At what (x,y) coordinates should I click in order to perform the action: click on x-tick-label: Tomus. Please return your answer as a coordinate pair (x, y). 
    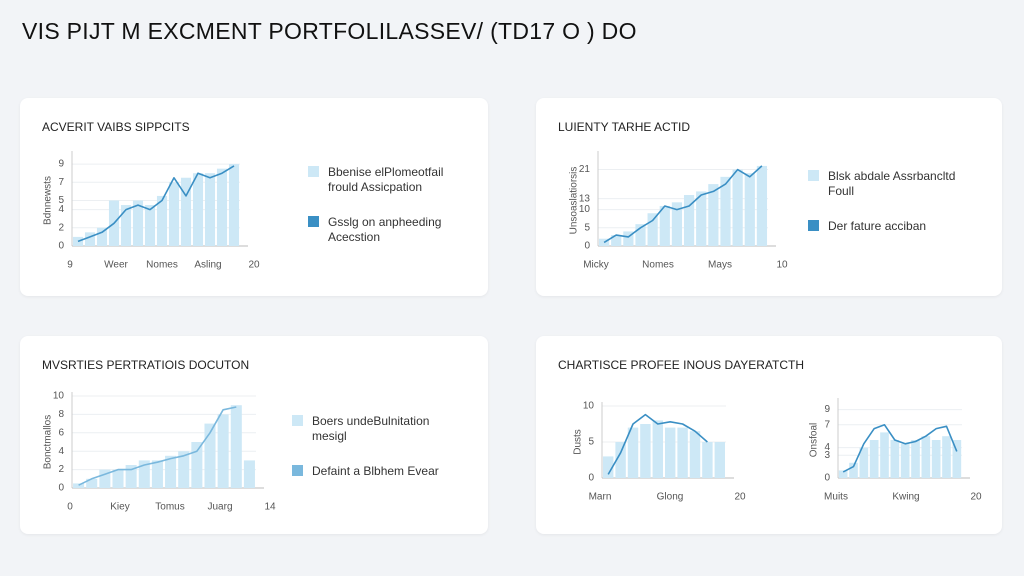
    Looking at the image, I should click on (169, 507).